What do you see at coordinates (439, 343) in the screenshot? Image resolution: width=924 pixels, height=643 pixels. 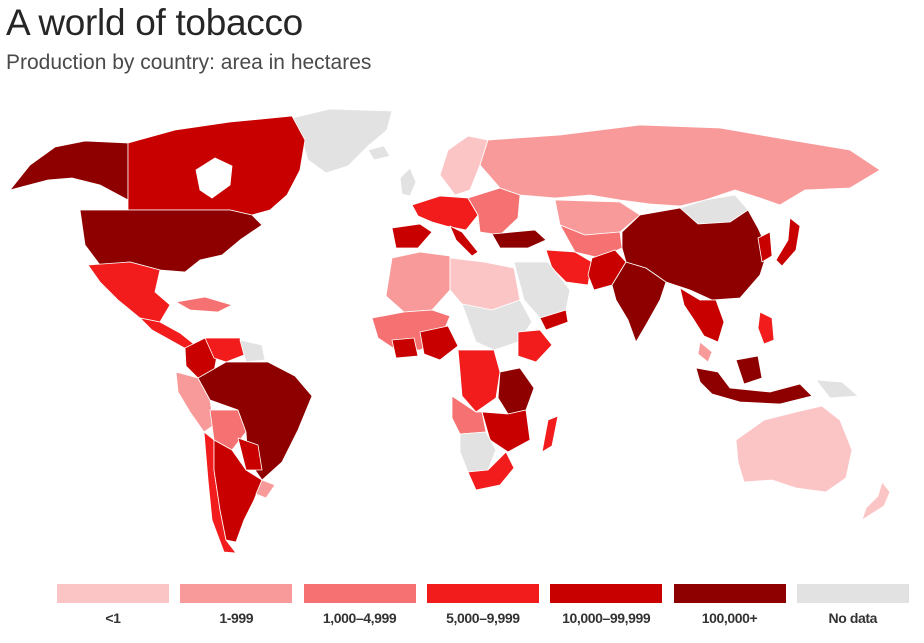 I see `map-region-nigeria` at bounding box center [439, 343].